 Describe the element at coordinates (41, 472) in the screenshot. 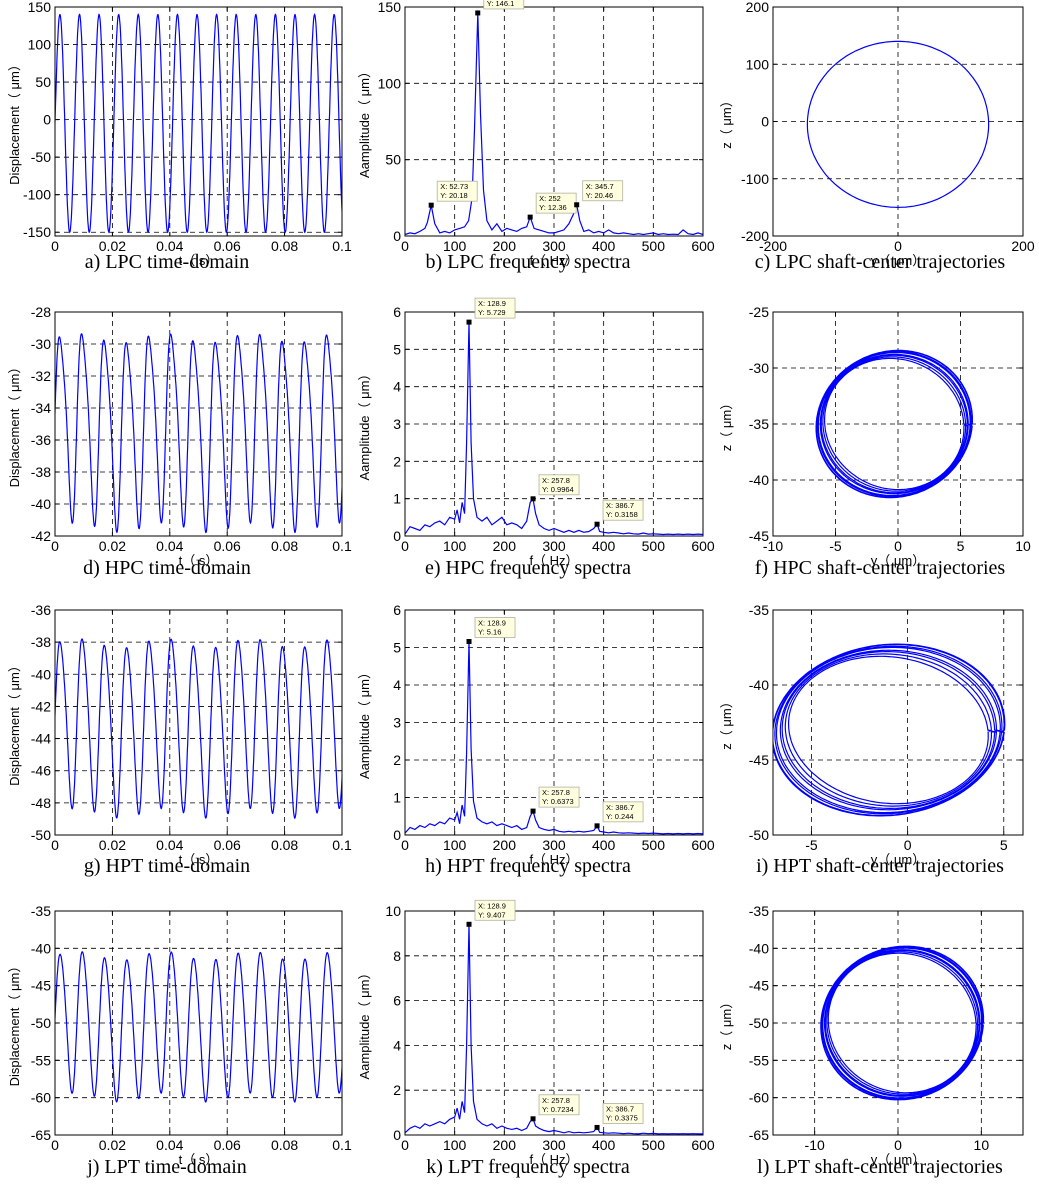

I see `y-tick-label: -38` at that location.